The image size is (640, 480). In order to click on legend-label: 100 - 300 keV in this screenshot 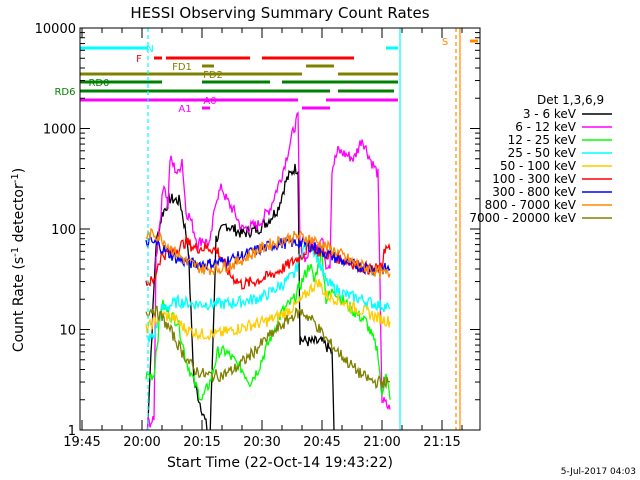, I will do `click(534, 179)`.